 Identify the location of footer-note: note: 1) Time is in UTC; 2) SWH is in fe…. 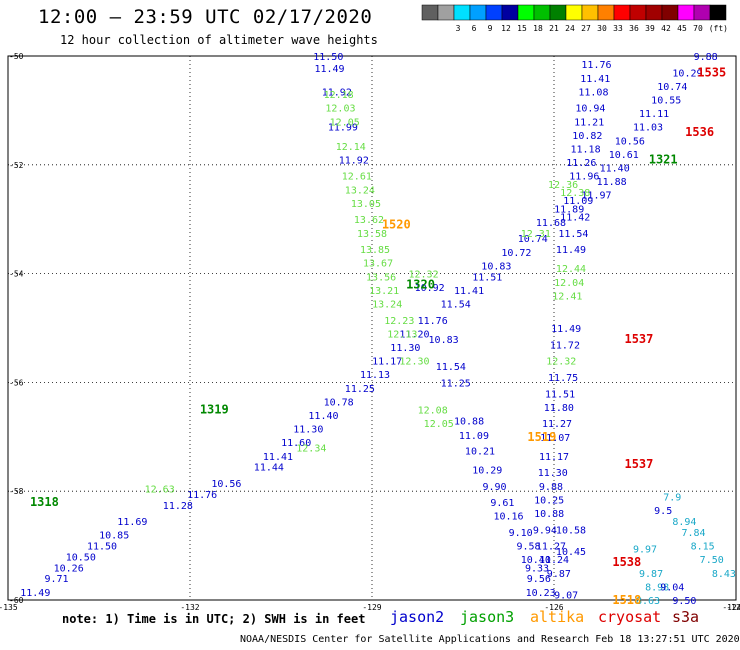
(214, 619).